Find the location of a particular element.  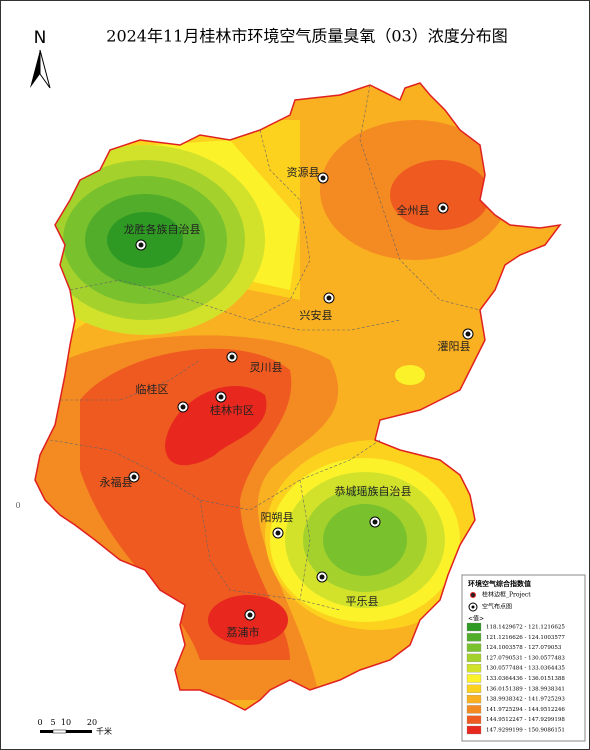

legend-station-label: 空气布点图 is located at coordinates (497, 607).